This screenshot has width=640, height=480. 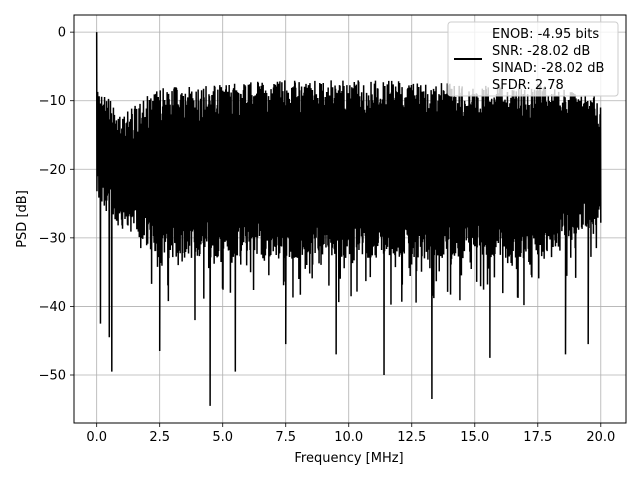 I want to click on y-tick-label: −20, so click(x=52, y=170).